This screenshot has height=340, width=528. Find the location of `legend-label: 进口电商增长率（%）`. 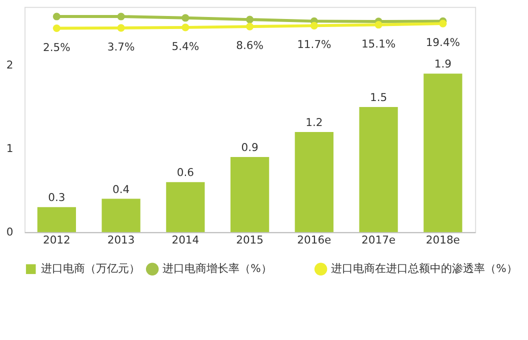

legend-label: 进口电商增长率（%） is located at coordinates (217, 269).